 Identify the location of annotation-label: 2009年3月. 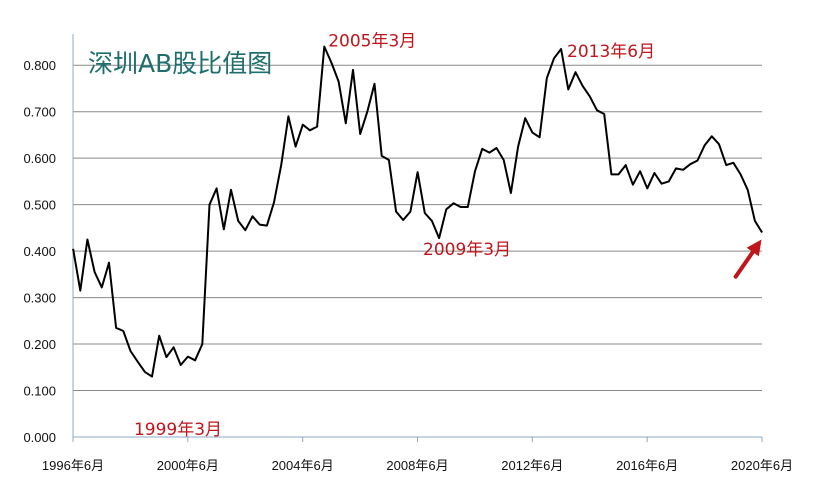
(467, 250).